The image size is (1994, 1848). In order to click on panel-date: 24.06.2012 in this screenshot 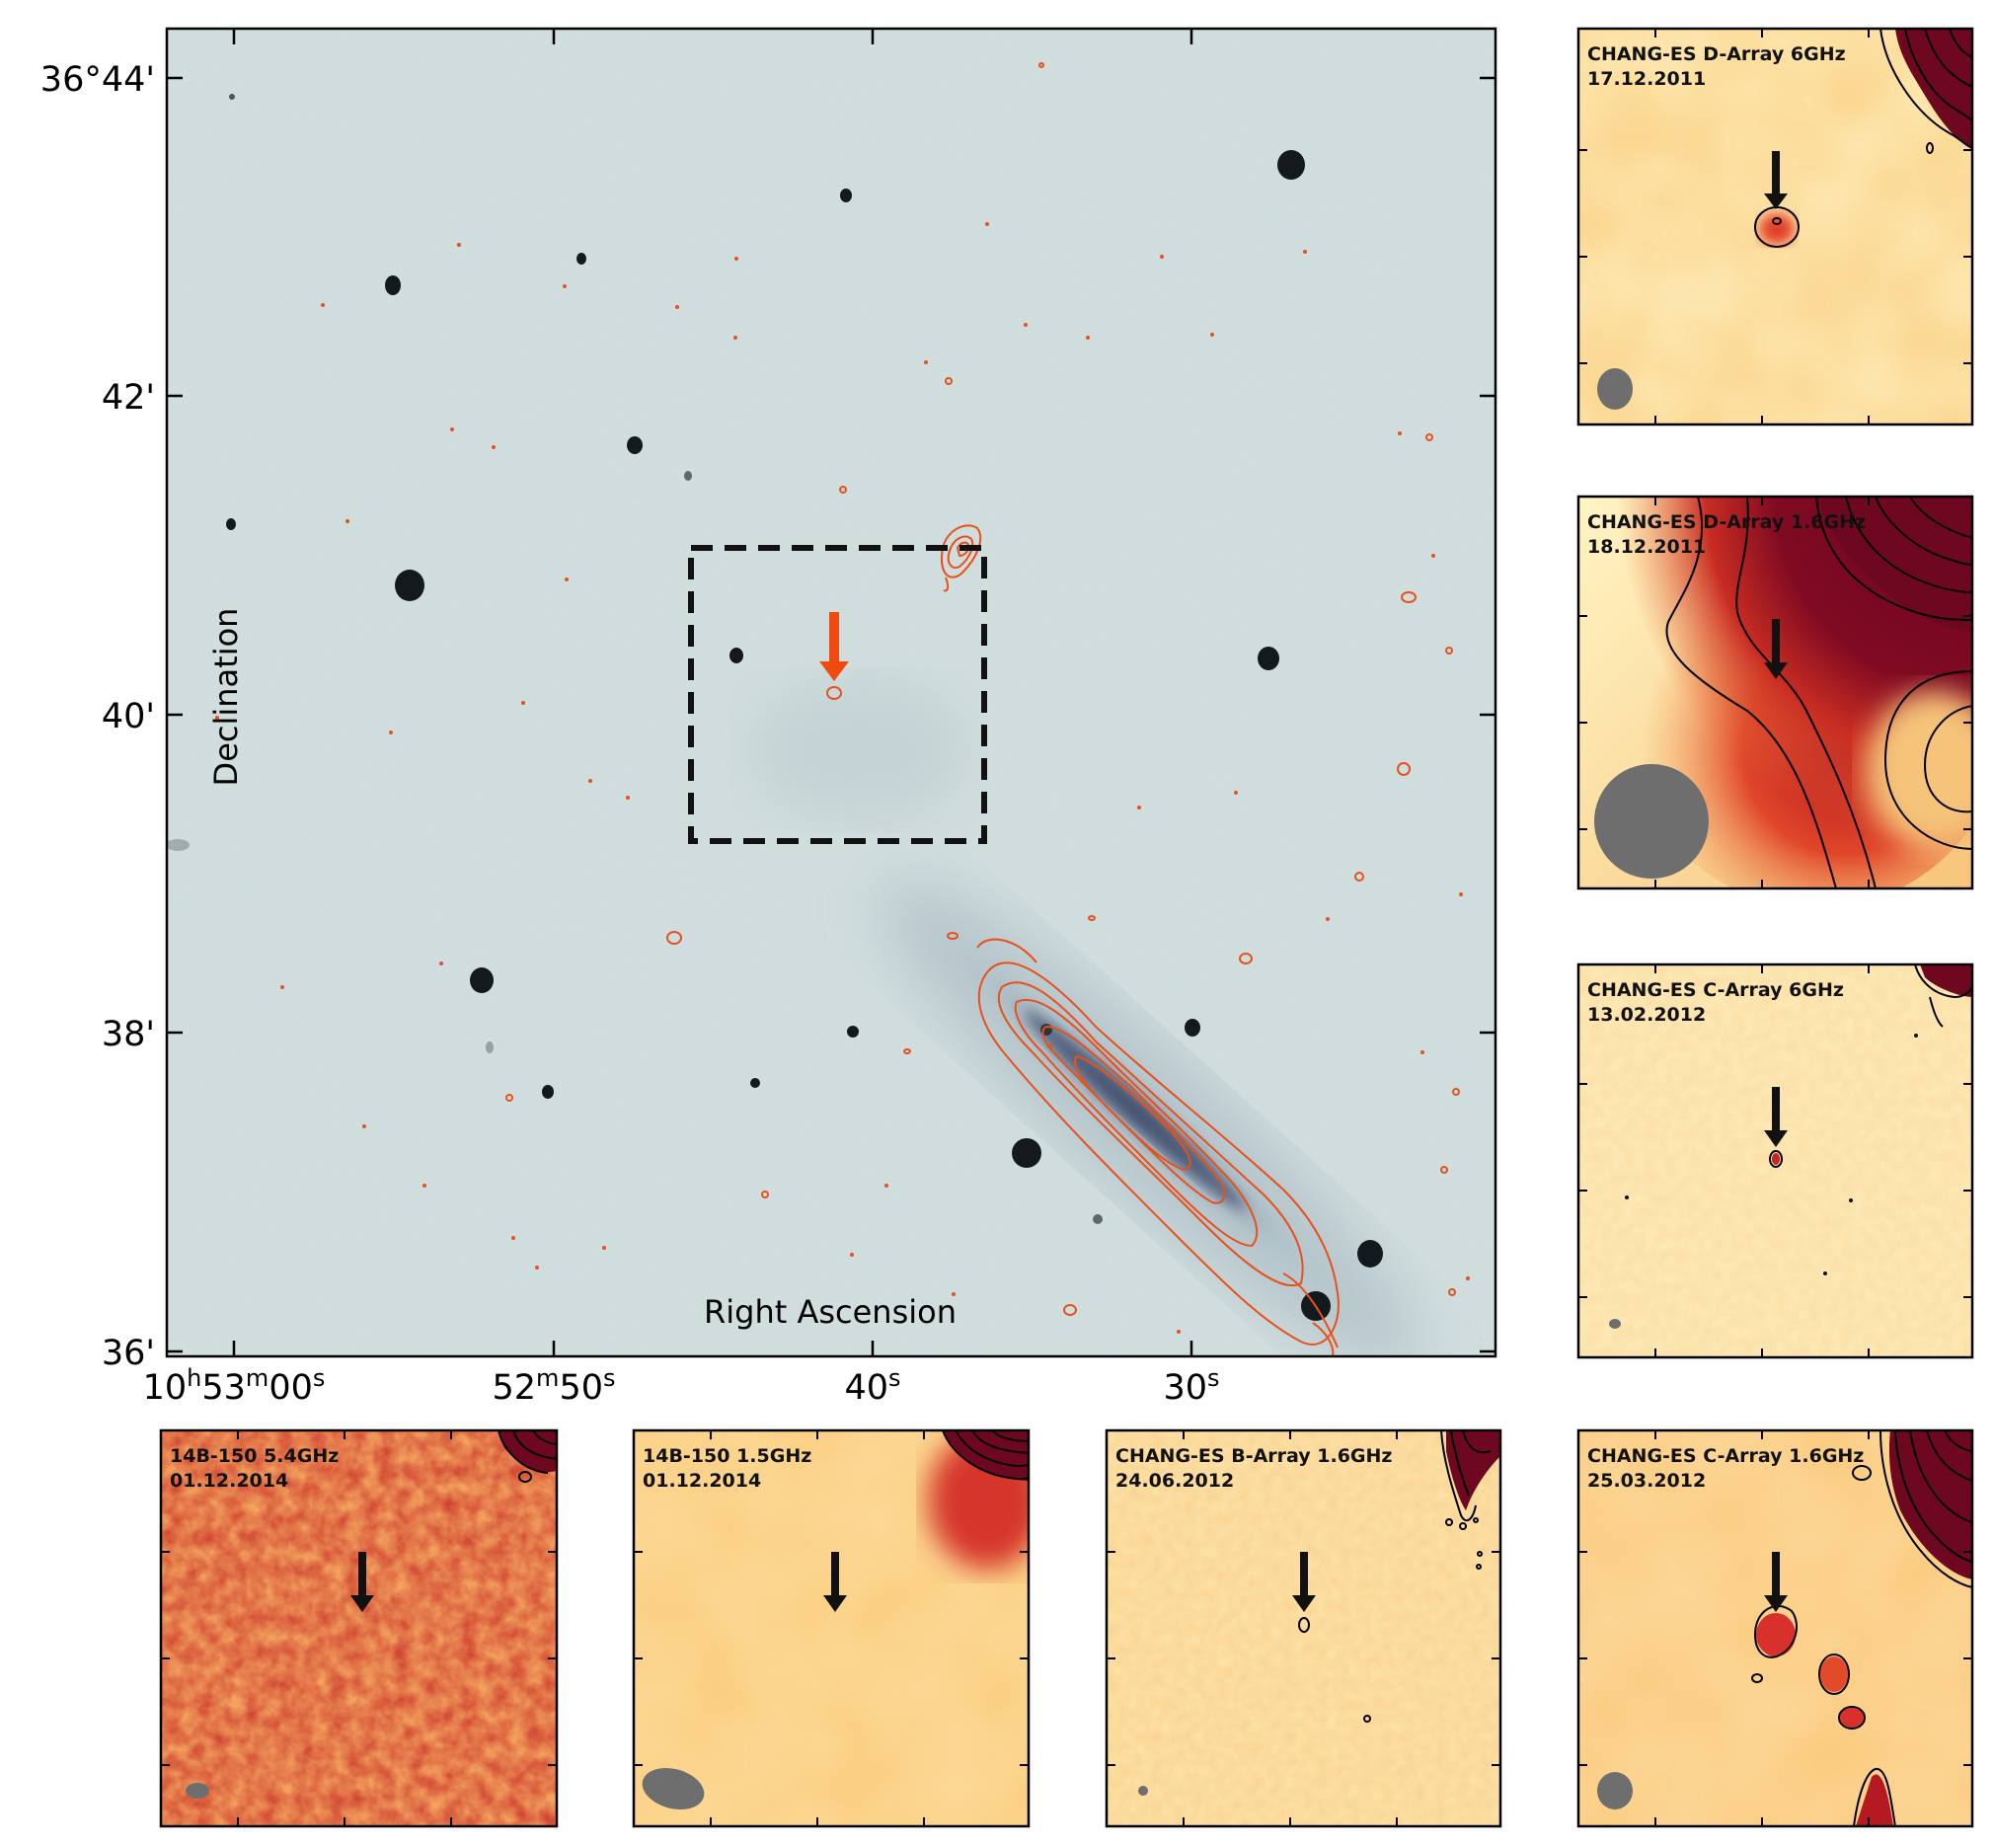, I will do `click(1174, 1481)`.